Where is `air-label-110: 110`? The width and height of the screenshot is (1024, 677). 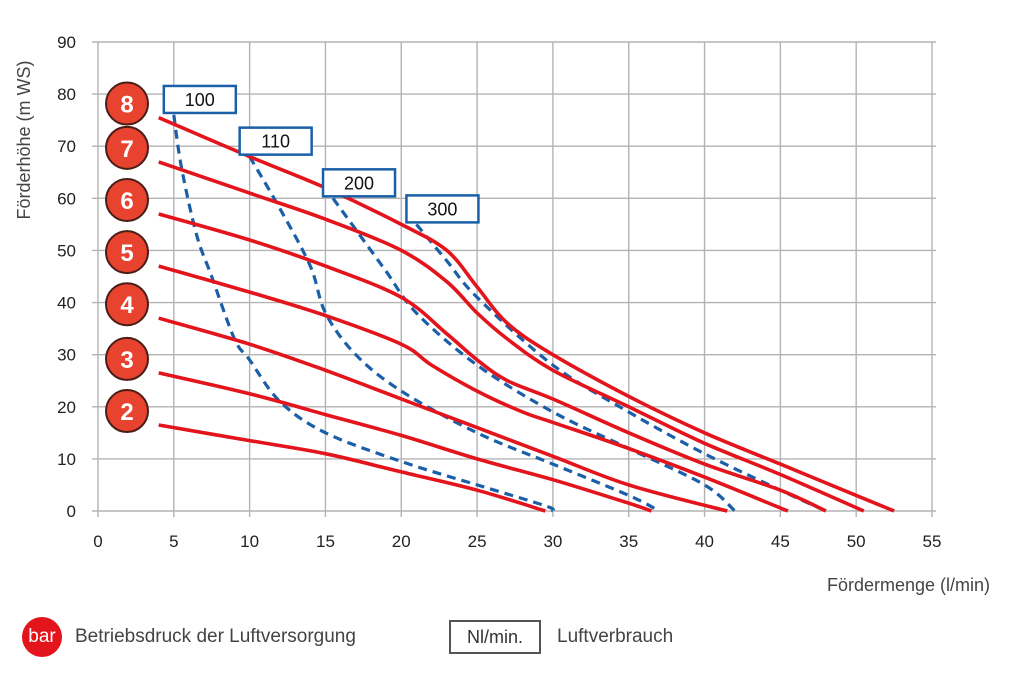
air-label-110: 110 is located at coordinates (275, 141).